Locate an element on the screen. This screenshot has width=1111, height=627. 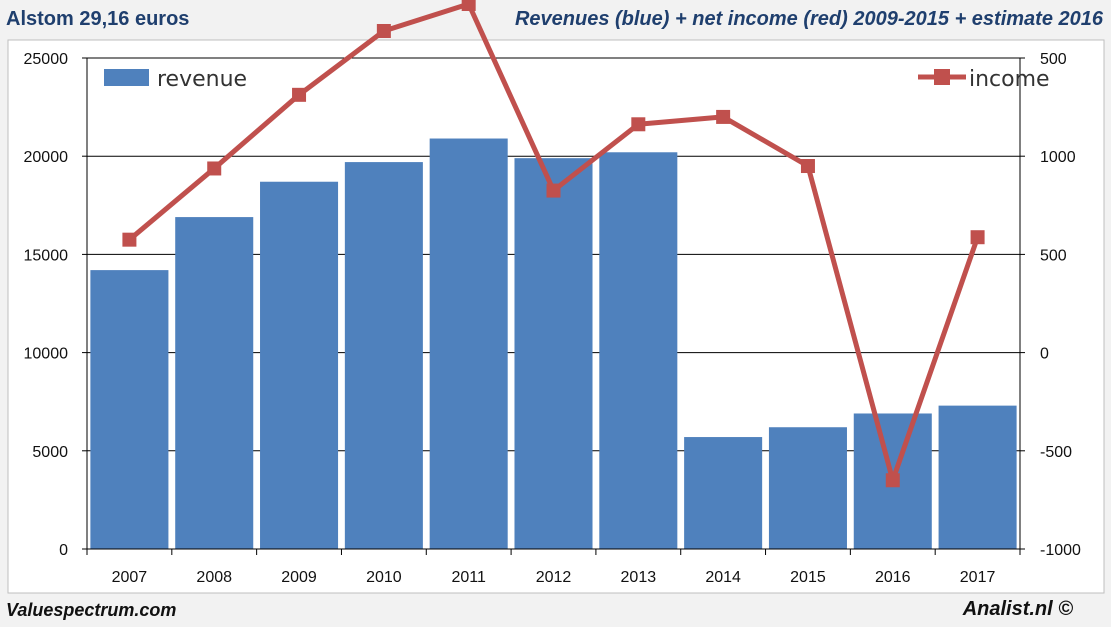
x-axis-tick-label: 2013 is located at coordinates (639, 577).